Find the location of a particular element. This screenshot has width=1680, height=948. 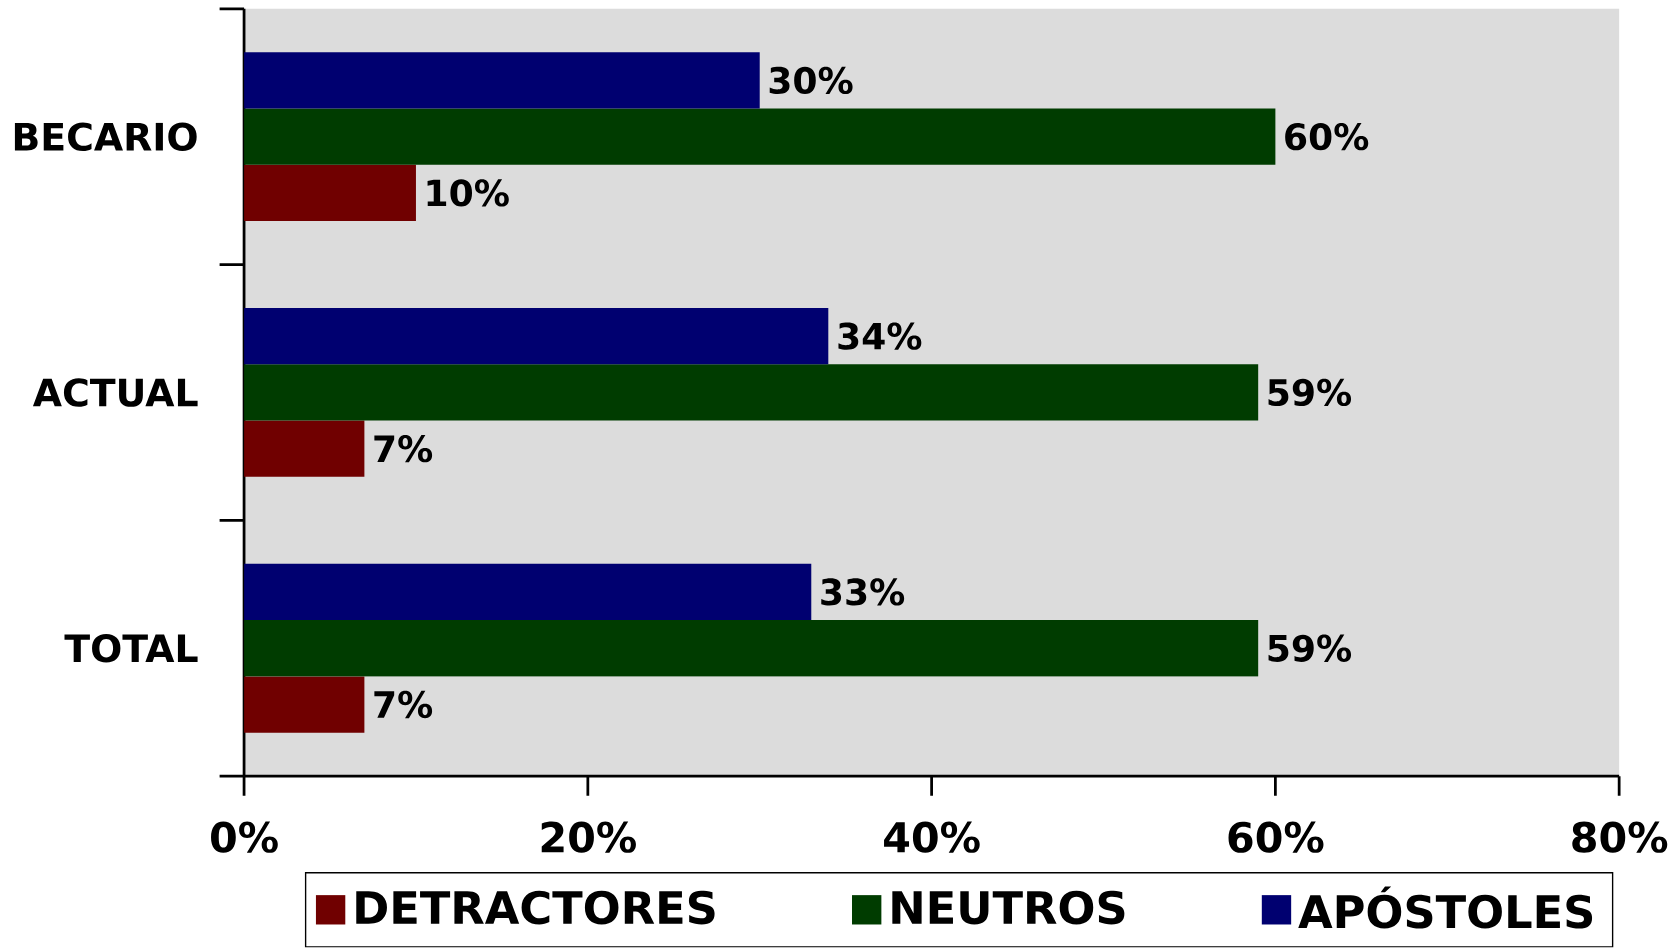

data-label: 10% is located at coordinates (468, 193).